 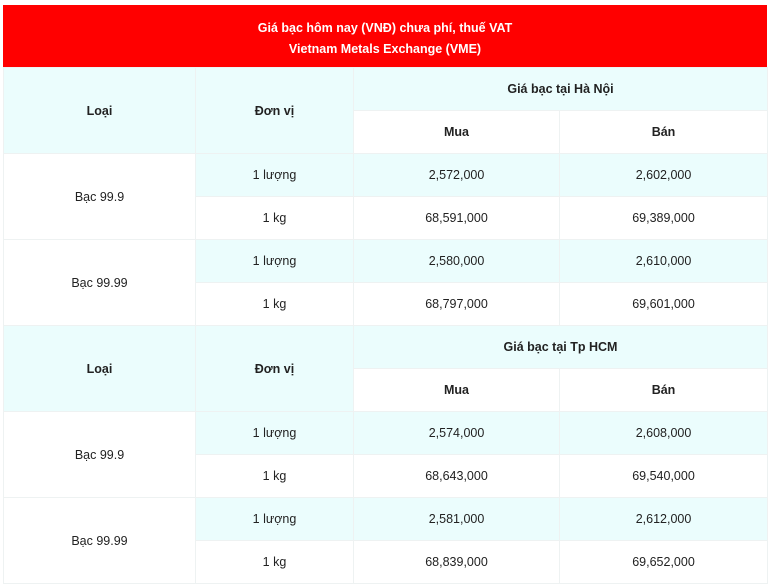 What do you see at coordinates (663, 261) in the screenshot?
I see `cell-sell-price: 2,610,000` at bounding box center [663, 261].